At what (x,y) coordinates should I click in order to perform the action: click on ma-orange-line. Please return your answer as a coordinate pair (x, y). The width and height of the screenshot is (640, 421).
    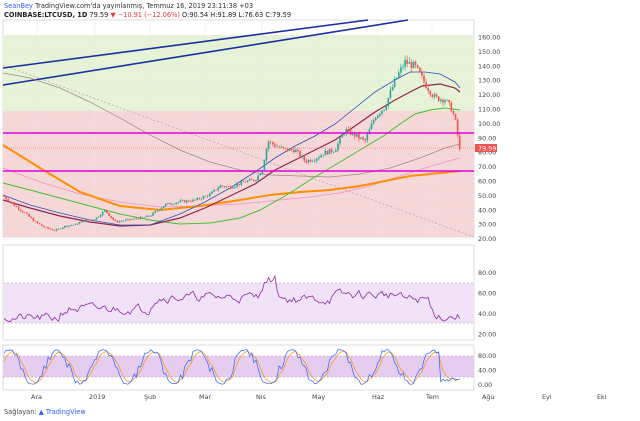
    Looking at the image, I should click on (231, 178).